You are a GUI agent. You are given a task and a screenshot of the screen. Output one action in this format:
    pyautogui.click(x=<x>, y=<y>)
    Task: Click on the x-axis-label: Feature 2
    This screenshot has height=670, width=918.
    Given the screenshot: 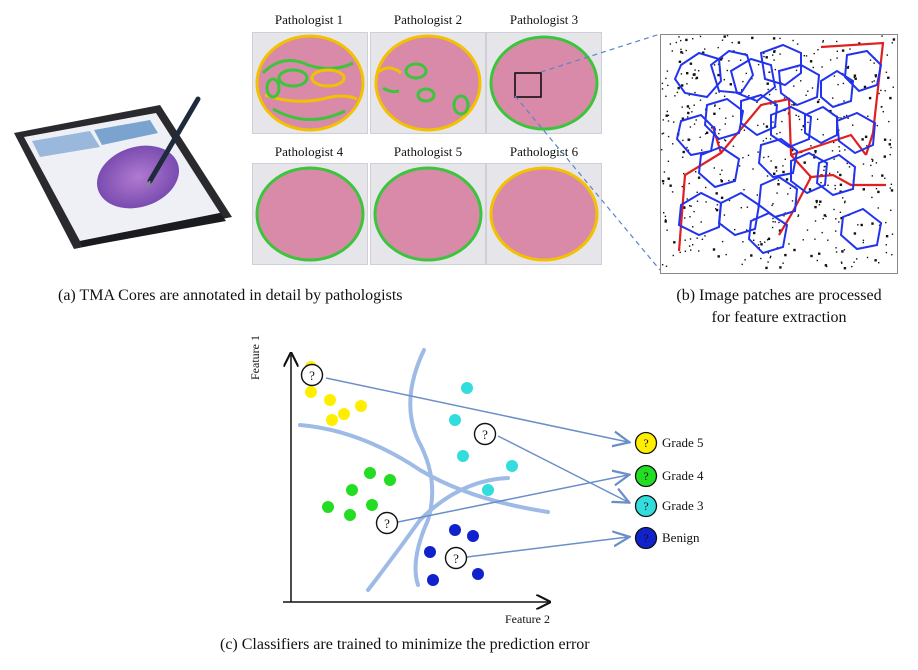 What is the action you would take?
    pyautogui.click(x=527, y=619)
    